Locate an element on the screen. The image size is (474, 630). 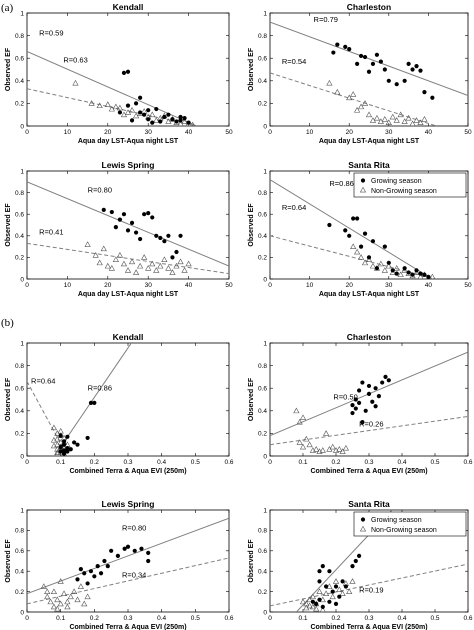
nongrowing-r-label: R=0.59 is located at coordinates (51, 33).